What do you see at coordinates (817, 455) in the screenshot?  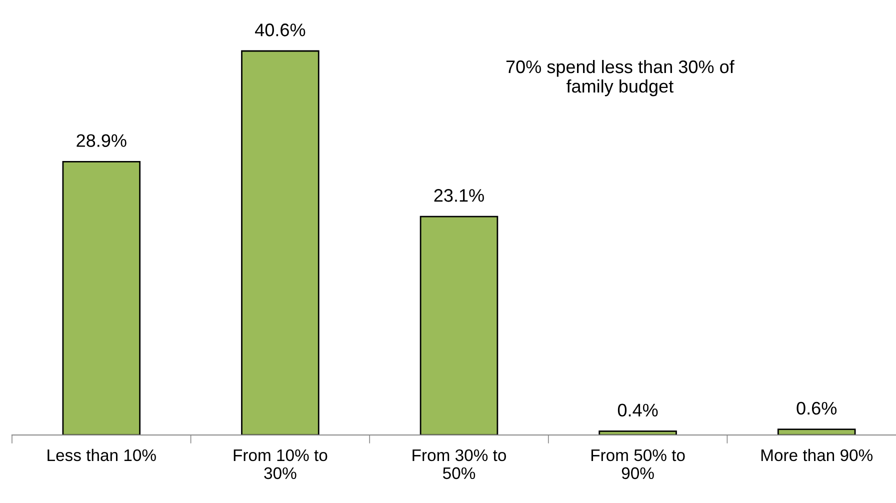 I see `x-tick-label: More than 90%` at bounding box center [817, 455].